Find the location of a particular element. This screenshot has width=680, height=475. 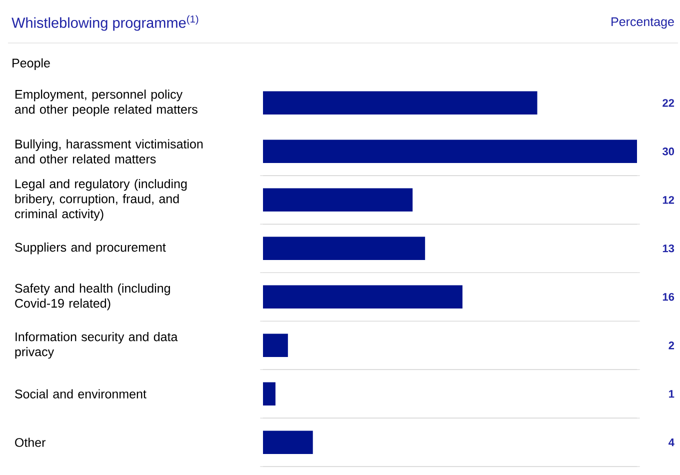

y-tick-label: Social and environment is located at coordinates (80, 393).